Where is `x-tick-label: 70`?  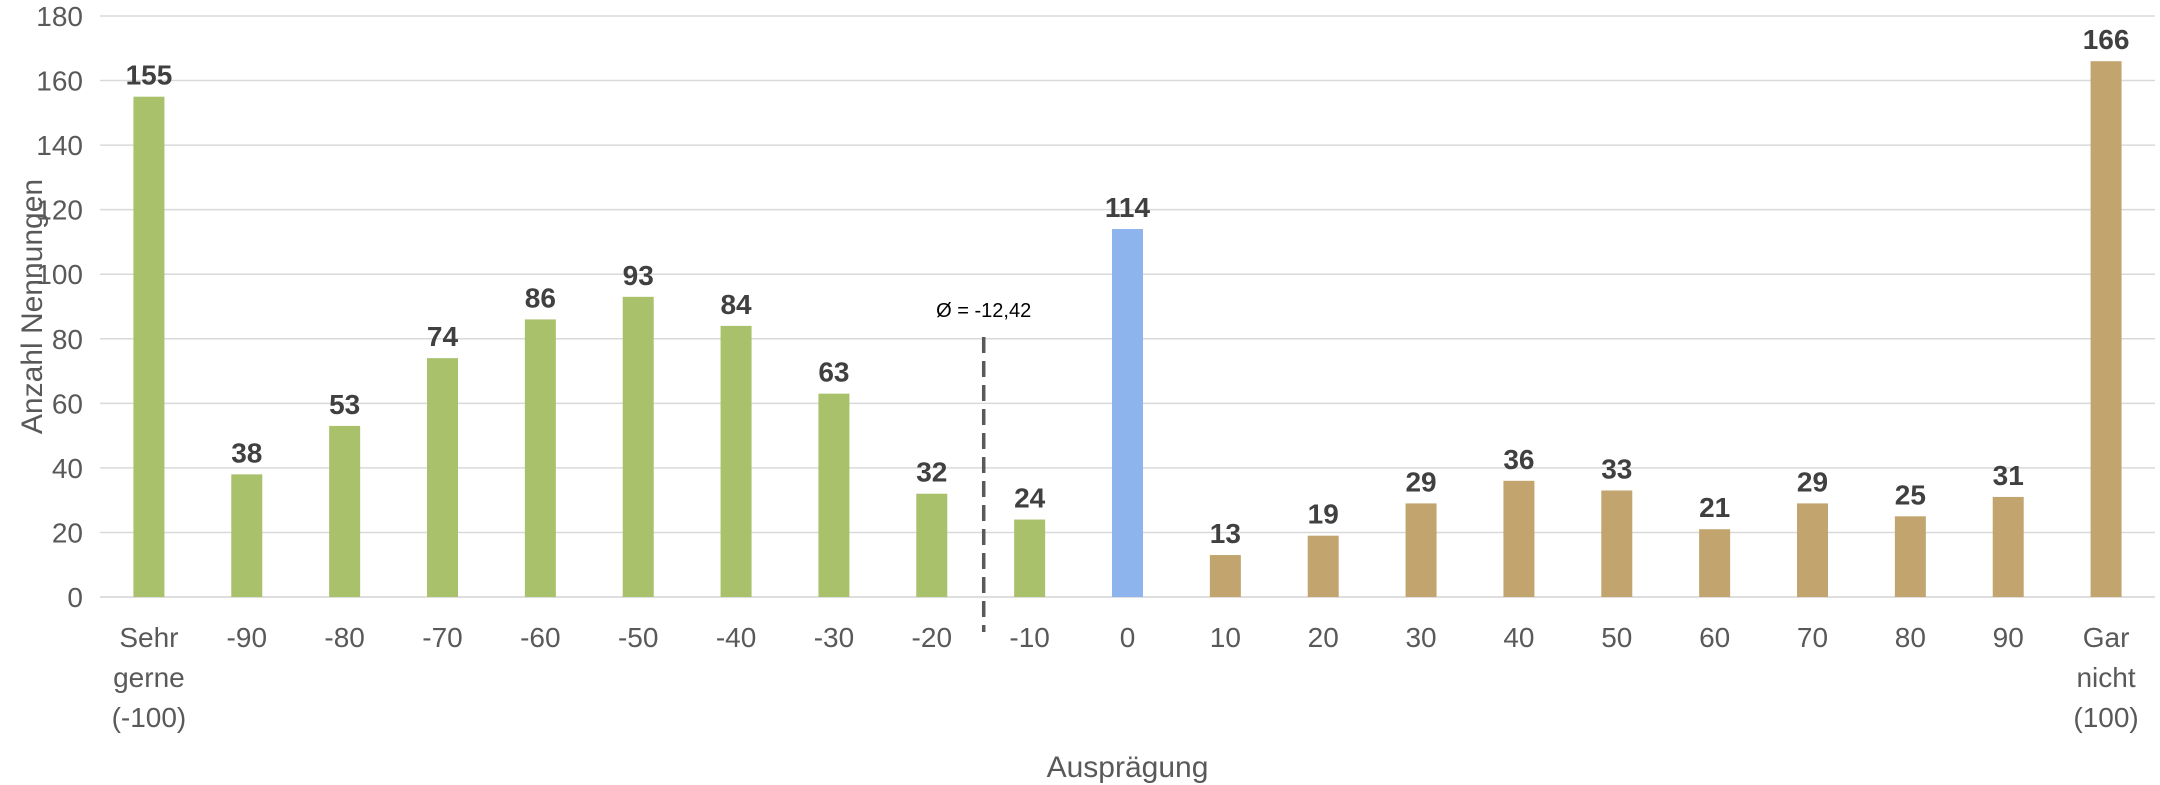 x-tick-label: 70 is located at coordinates (1812, 637).